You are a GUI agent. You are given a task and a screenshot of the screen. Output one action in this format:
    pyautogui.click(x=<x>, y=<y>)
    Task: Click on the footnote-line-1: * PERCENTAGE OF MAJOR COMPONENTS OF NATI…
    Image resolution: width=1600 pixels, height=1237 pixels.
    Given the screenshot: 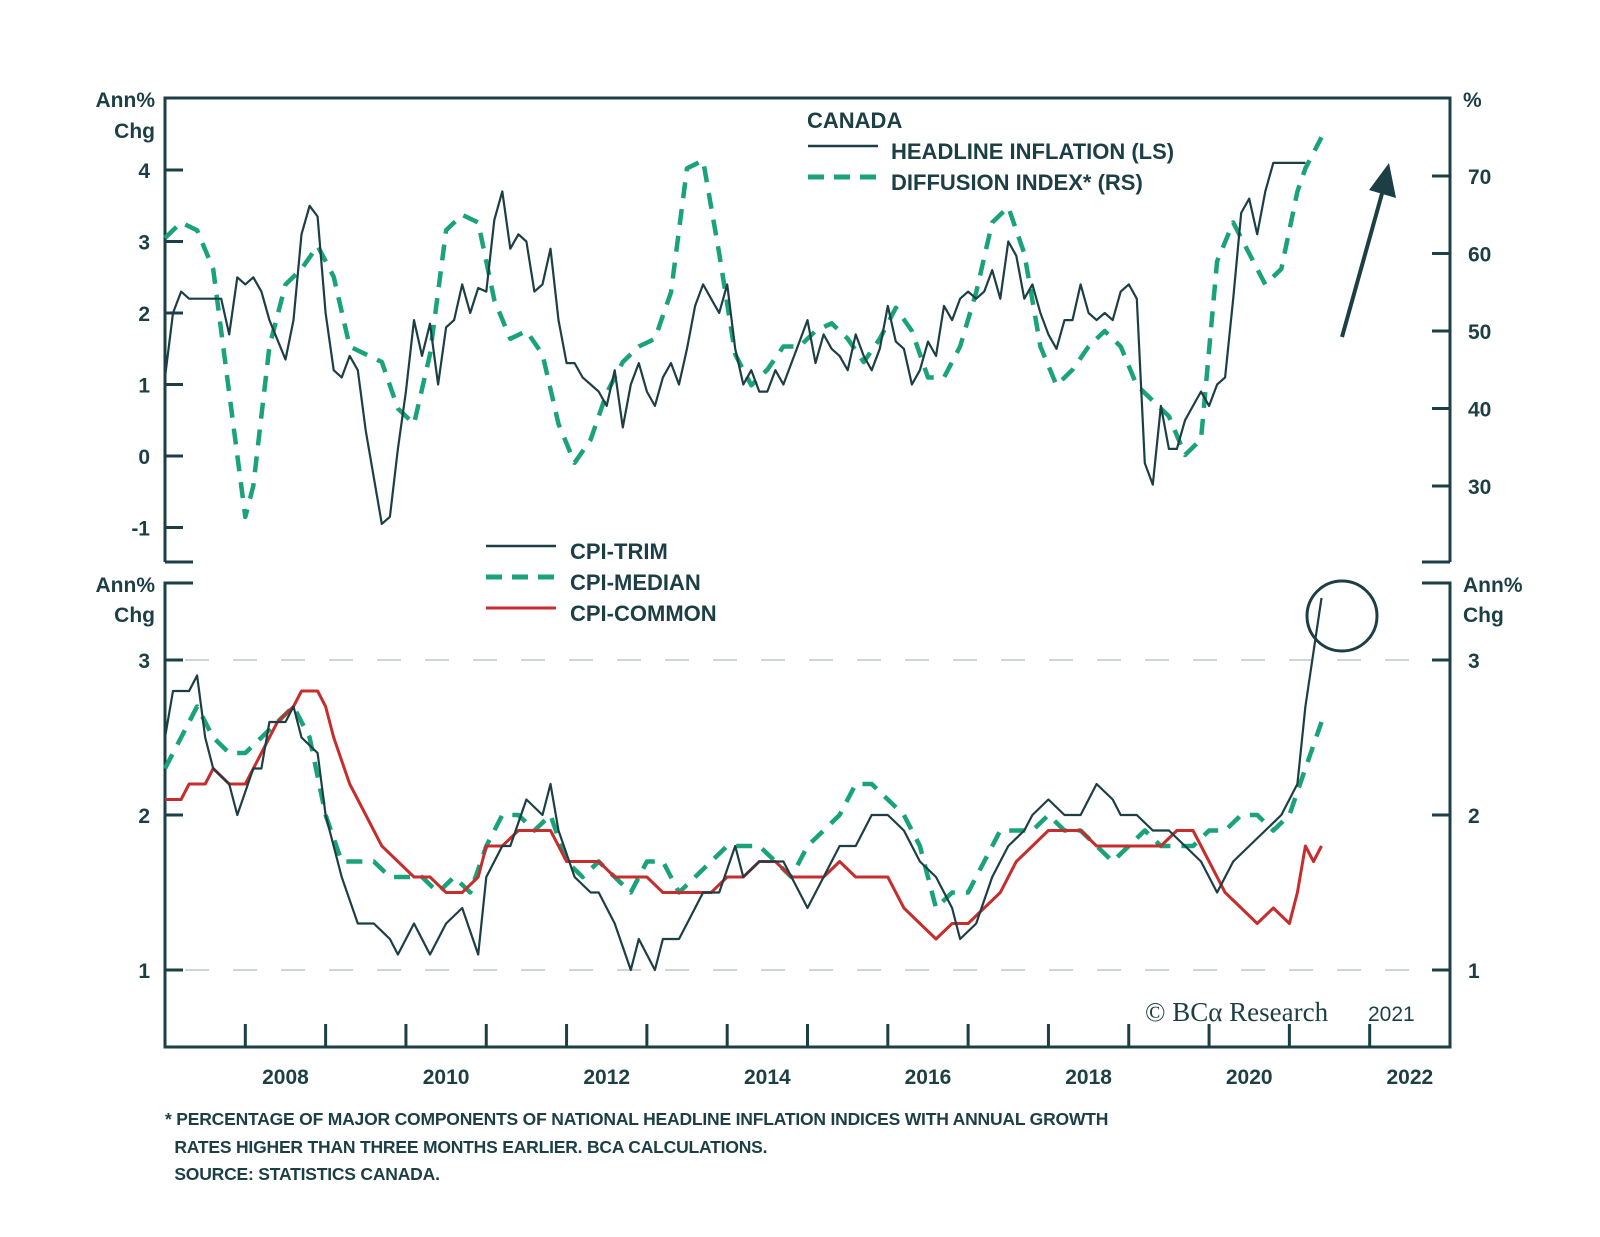 What is the action you would take?
    pyautogui.click(x=637, y=1119)
    